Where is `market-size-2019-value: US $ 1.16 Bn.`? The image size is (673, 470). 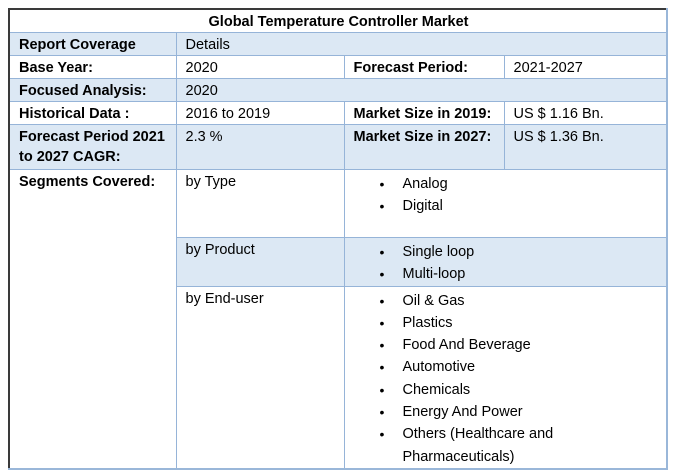 market-size-2019-value: US $ 1.16 Bn. is located at coordinates (585, 113).